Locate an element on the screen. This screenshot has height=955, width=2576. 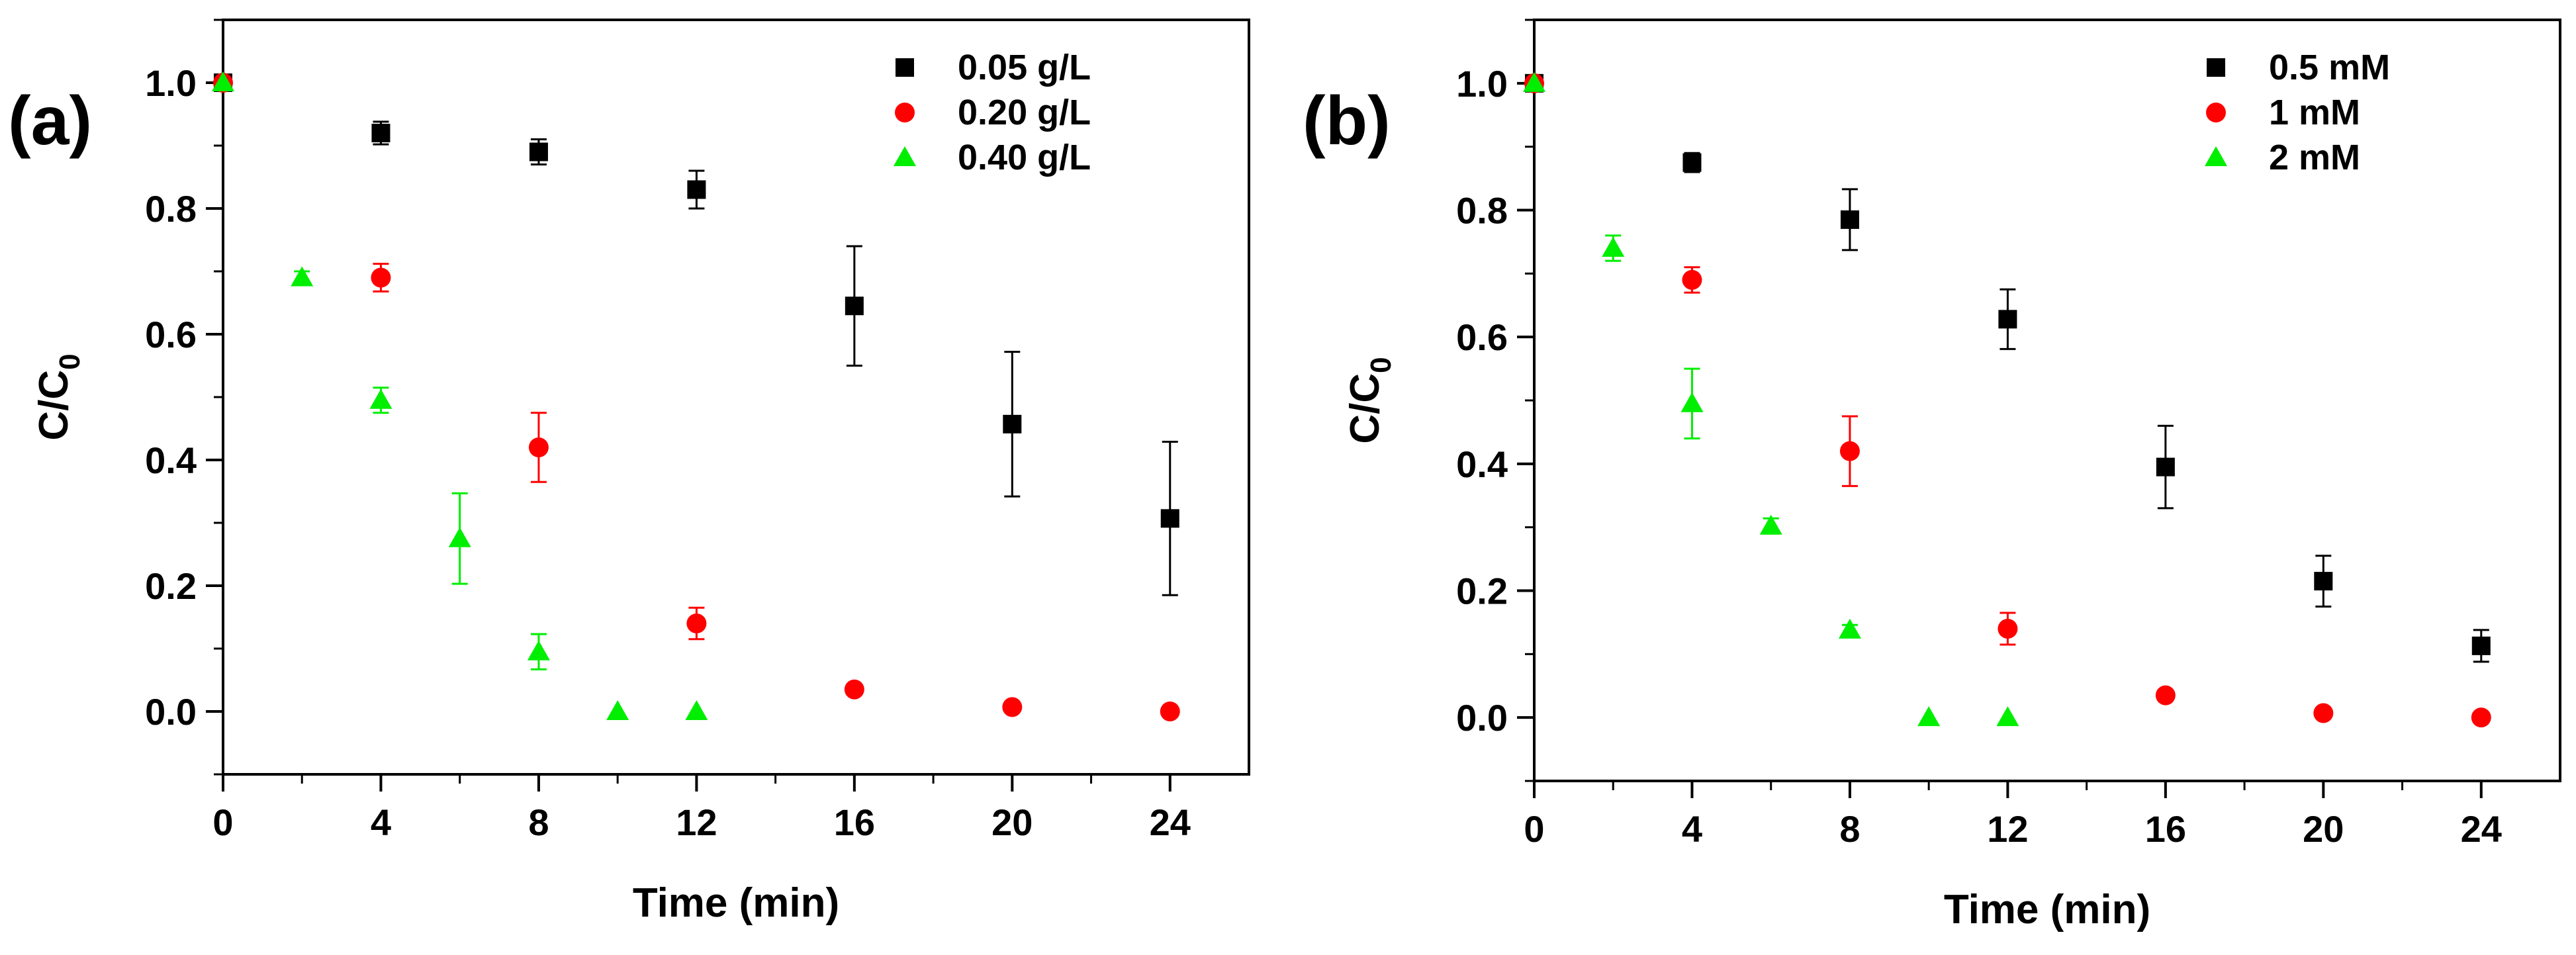
series-2-mm is located at coordinates (1771, 399).